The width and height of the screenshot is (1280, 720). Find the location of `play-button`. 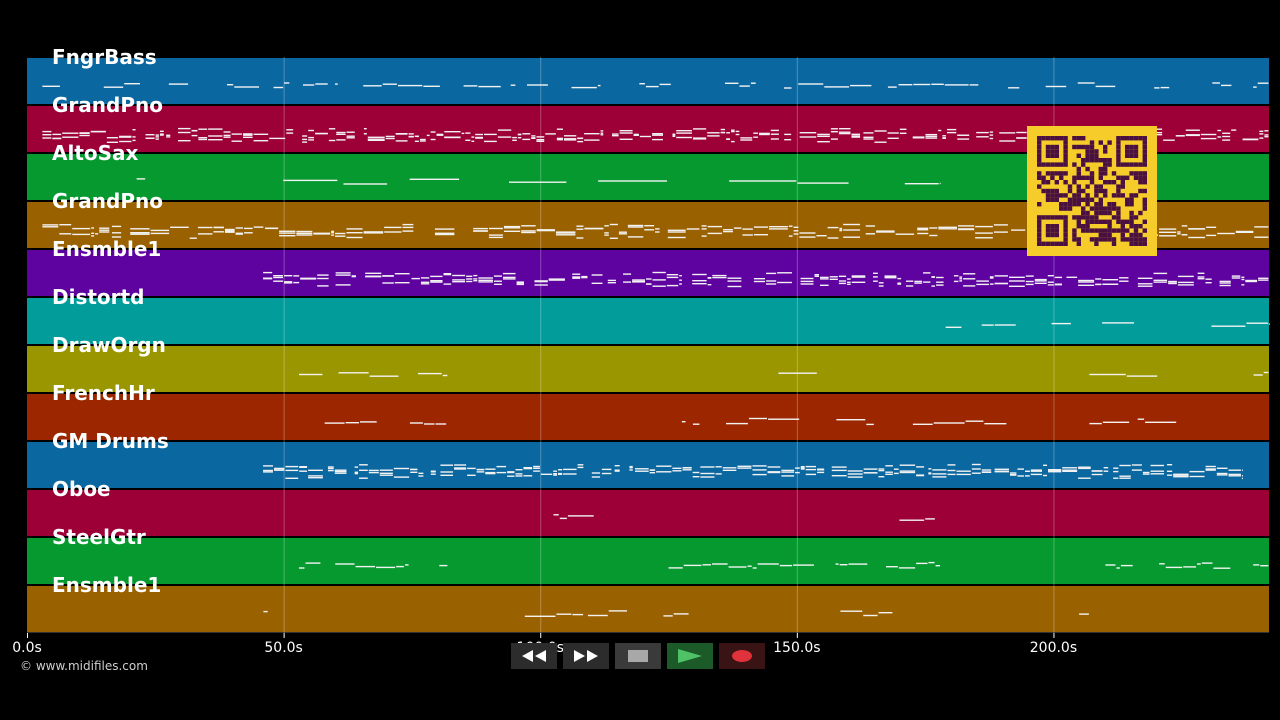

play-button is located at coordinates (690, 656).